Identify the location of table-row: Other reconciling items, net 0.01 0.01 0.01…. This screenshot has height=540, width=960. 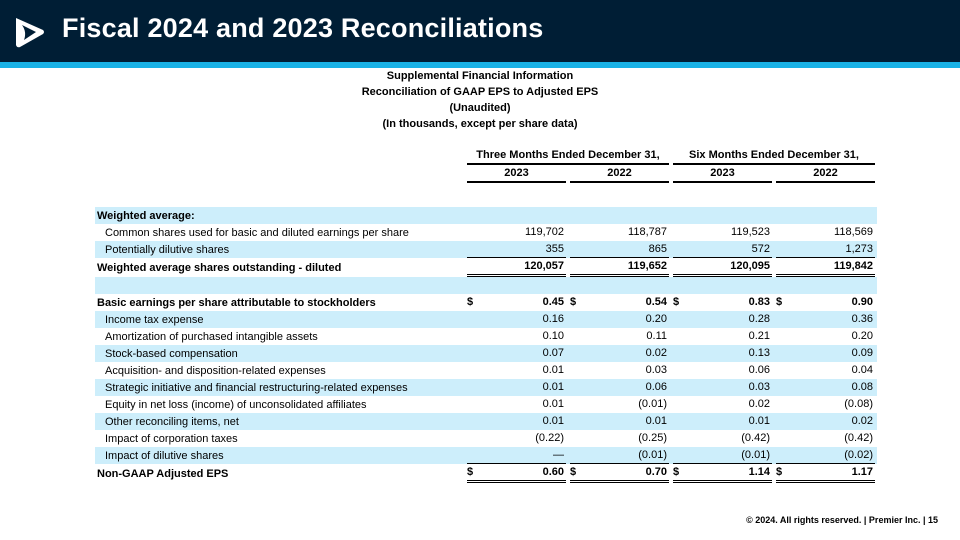
(486, 421).